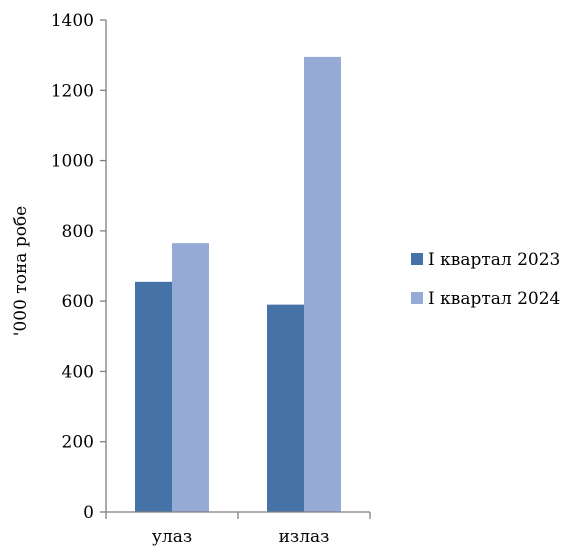 The image size is (572, 548). What do you see at coordinates (238, 529) in the screenshot?
I see `x-axis-ticks: улаз излаз` at bounding box center [238, 529].